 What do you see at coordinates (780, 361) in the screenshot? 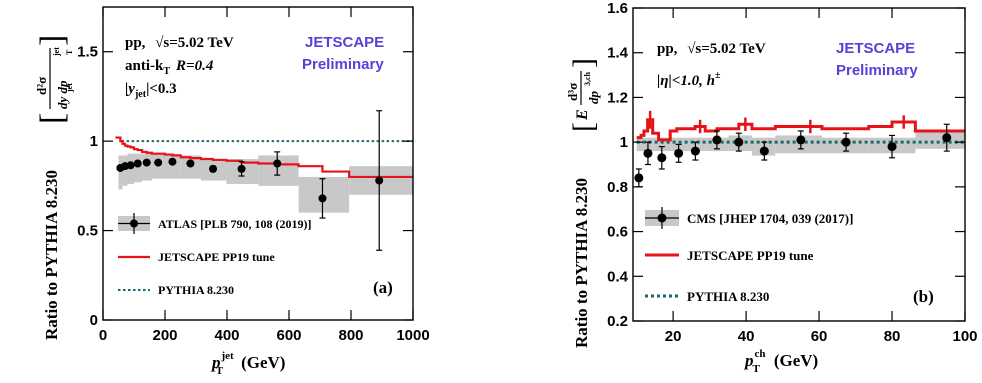
I see `x-axis-title-b: pch T (GeV)` at bounding box center [780, 361].